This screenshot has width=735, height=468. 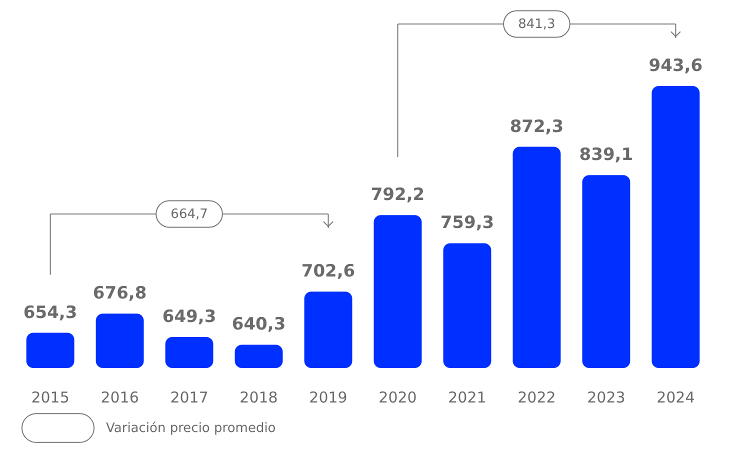 What do you see at coordinates (467, 397) in the screenshot?
I see `x-tick-label: 2021` at bounding box center [467, 397].